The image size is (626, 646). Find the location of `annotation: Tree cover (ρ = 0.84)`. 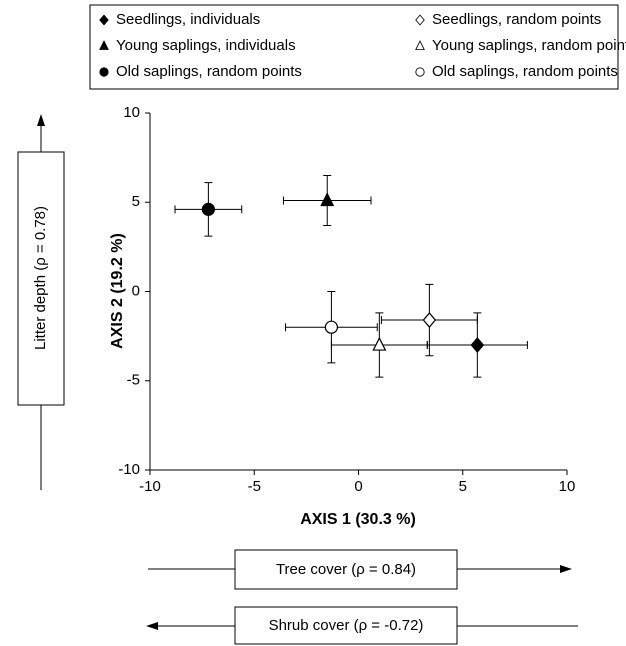

annotation: Tree cover (ρ = 0.84) is located at coordinates (346, 569).